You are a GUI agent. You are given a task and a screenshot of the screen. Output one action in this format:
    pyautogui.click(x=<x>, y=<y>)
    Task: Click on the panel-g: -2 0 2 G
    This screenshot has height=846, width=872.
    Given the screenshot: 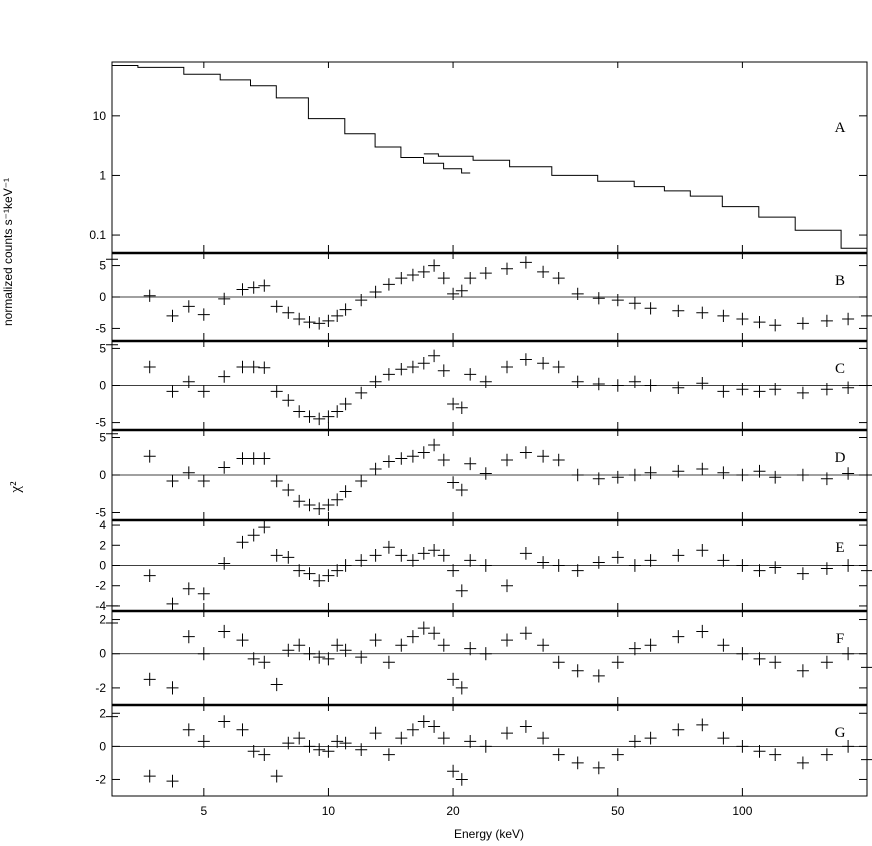 What is the action you would take?
    pyautogui.click(x=483, y=749)
    